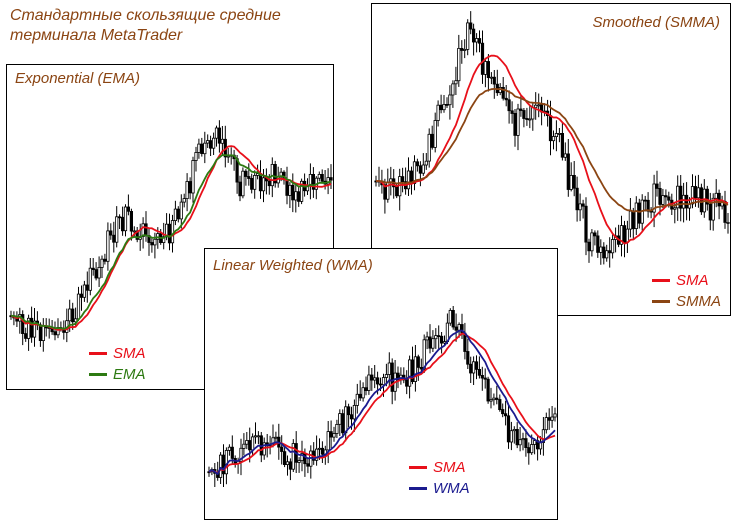 This screenshot has height=522, width=740. I want to click on ema-ema-line, so click(171, 242).